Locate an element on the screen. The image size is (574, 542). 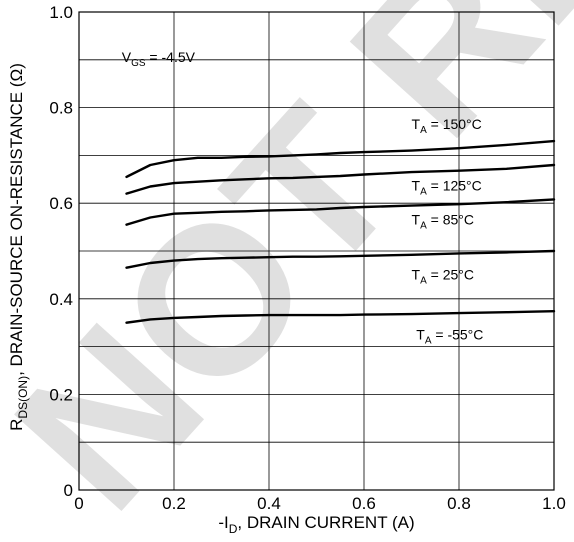
x-tick-label: 0.4 is located at coordinates (269, 503).